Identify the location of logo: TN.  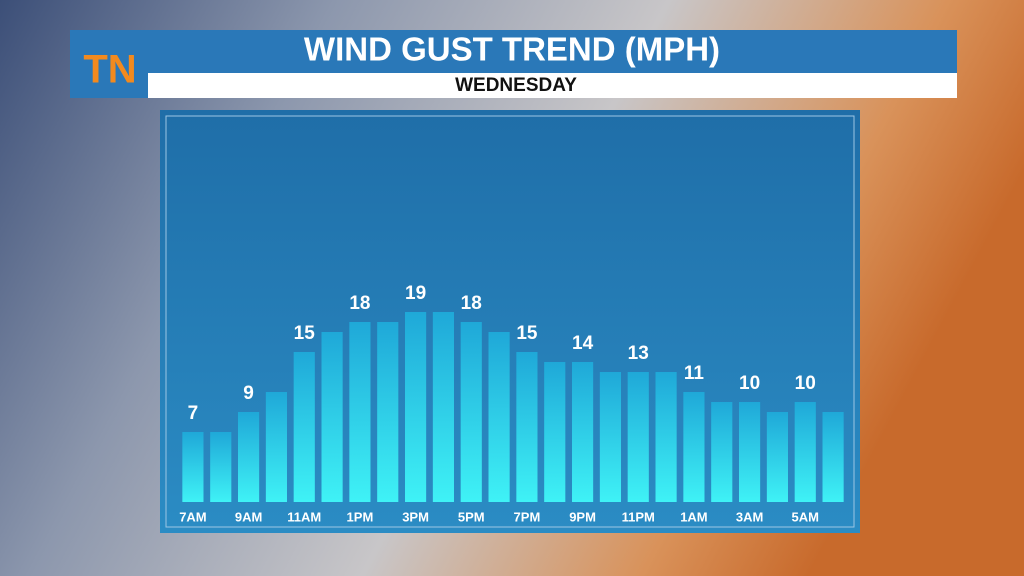
(109, 70).